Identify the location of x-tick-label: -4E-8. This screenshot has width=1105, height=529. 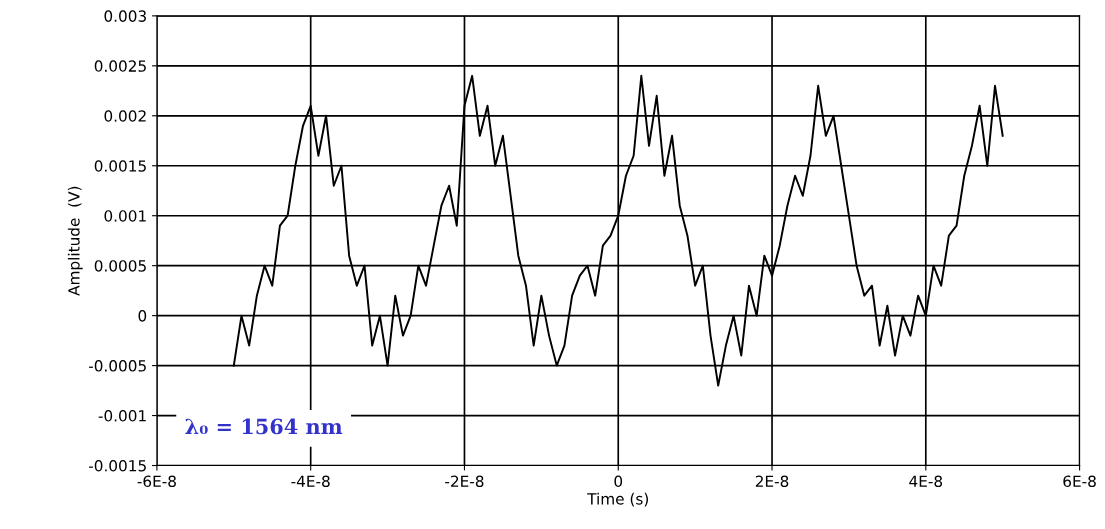
(310, 481).